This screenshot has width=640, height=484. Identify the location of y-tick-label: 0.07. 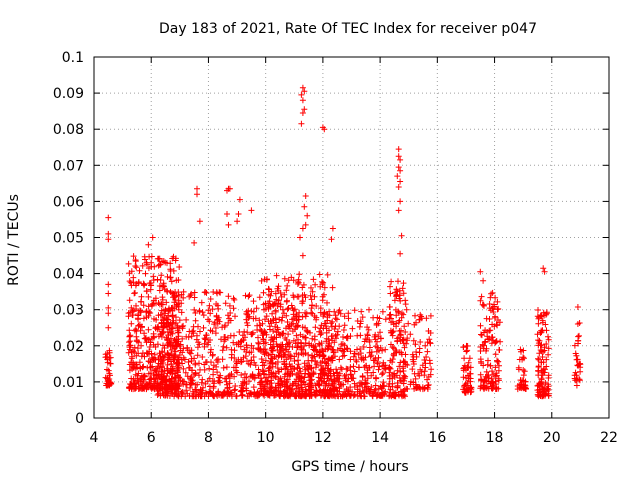
(68, 166).